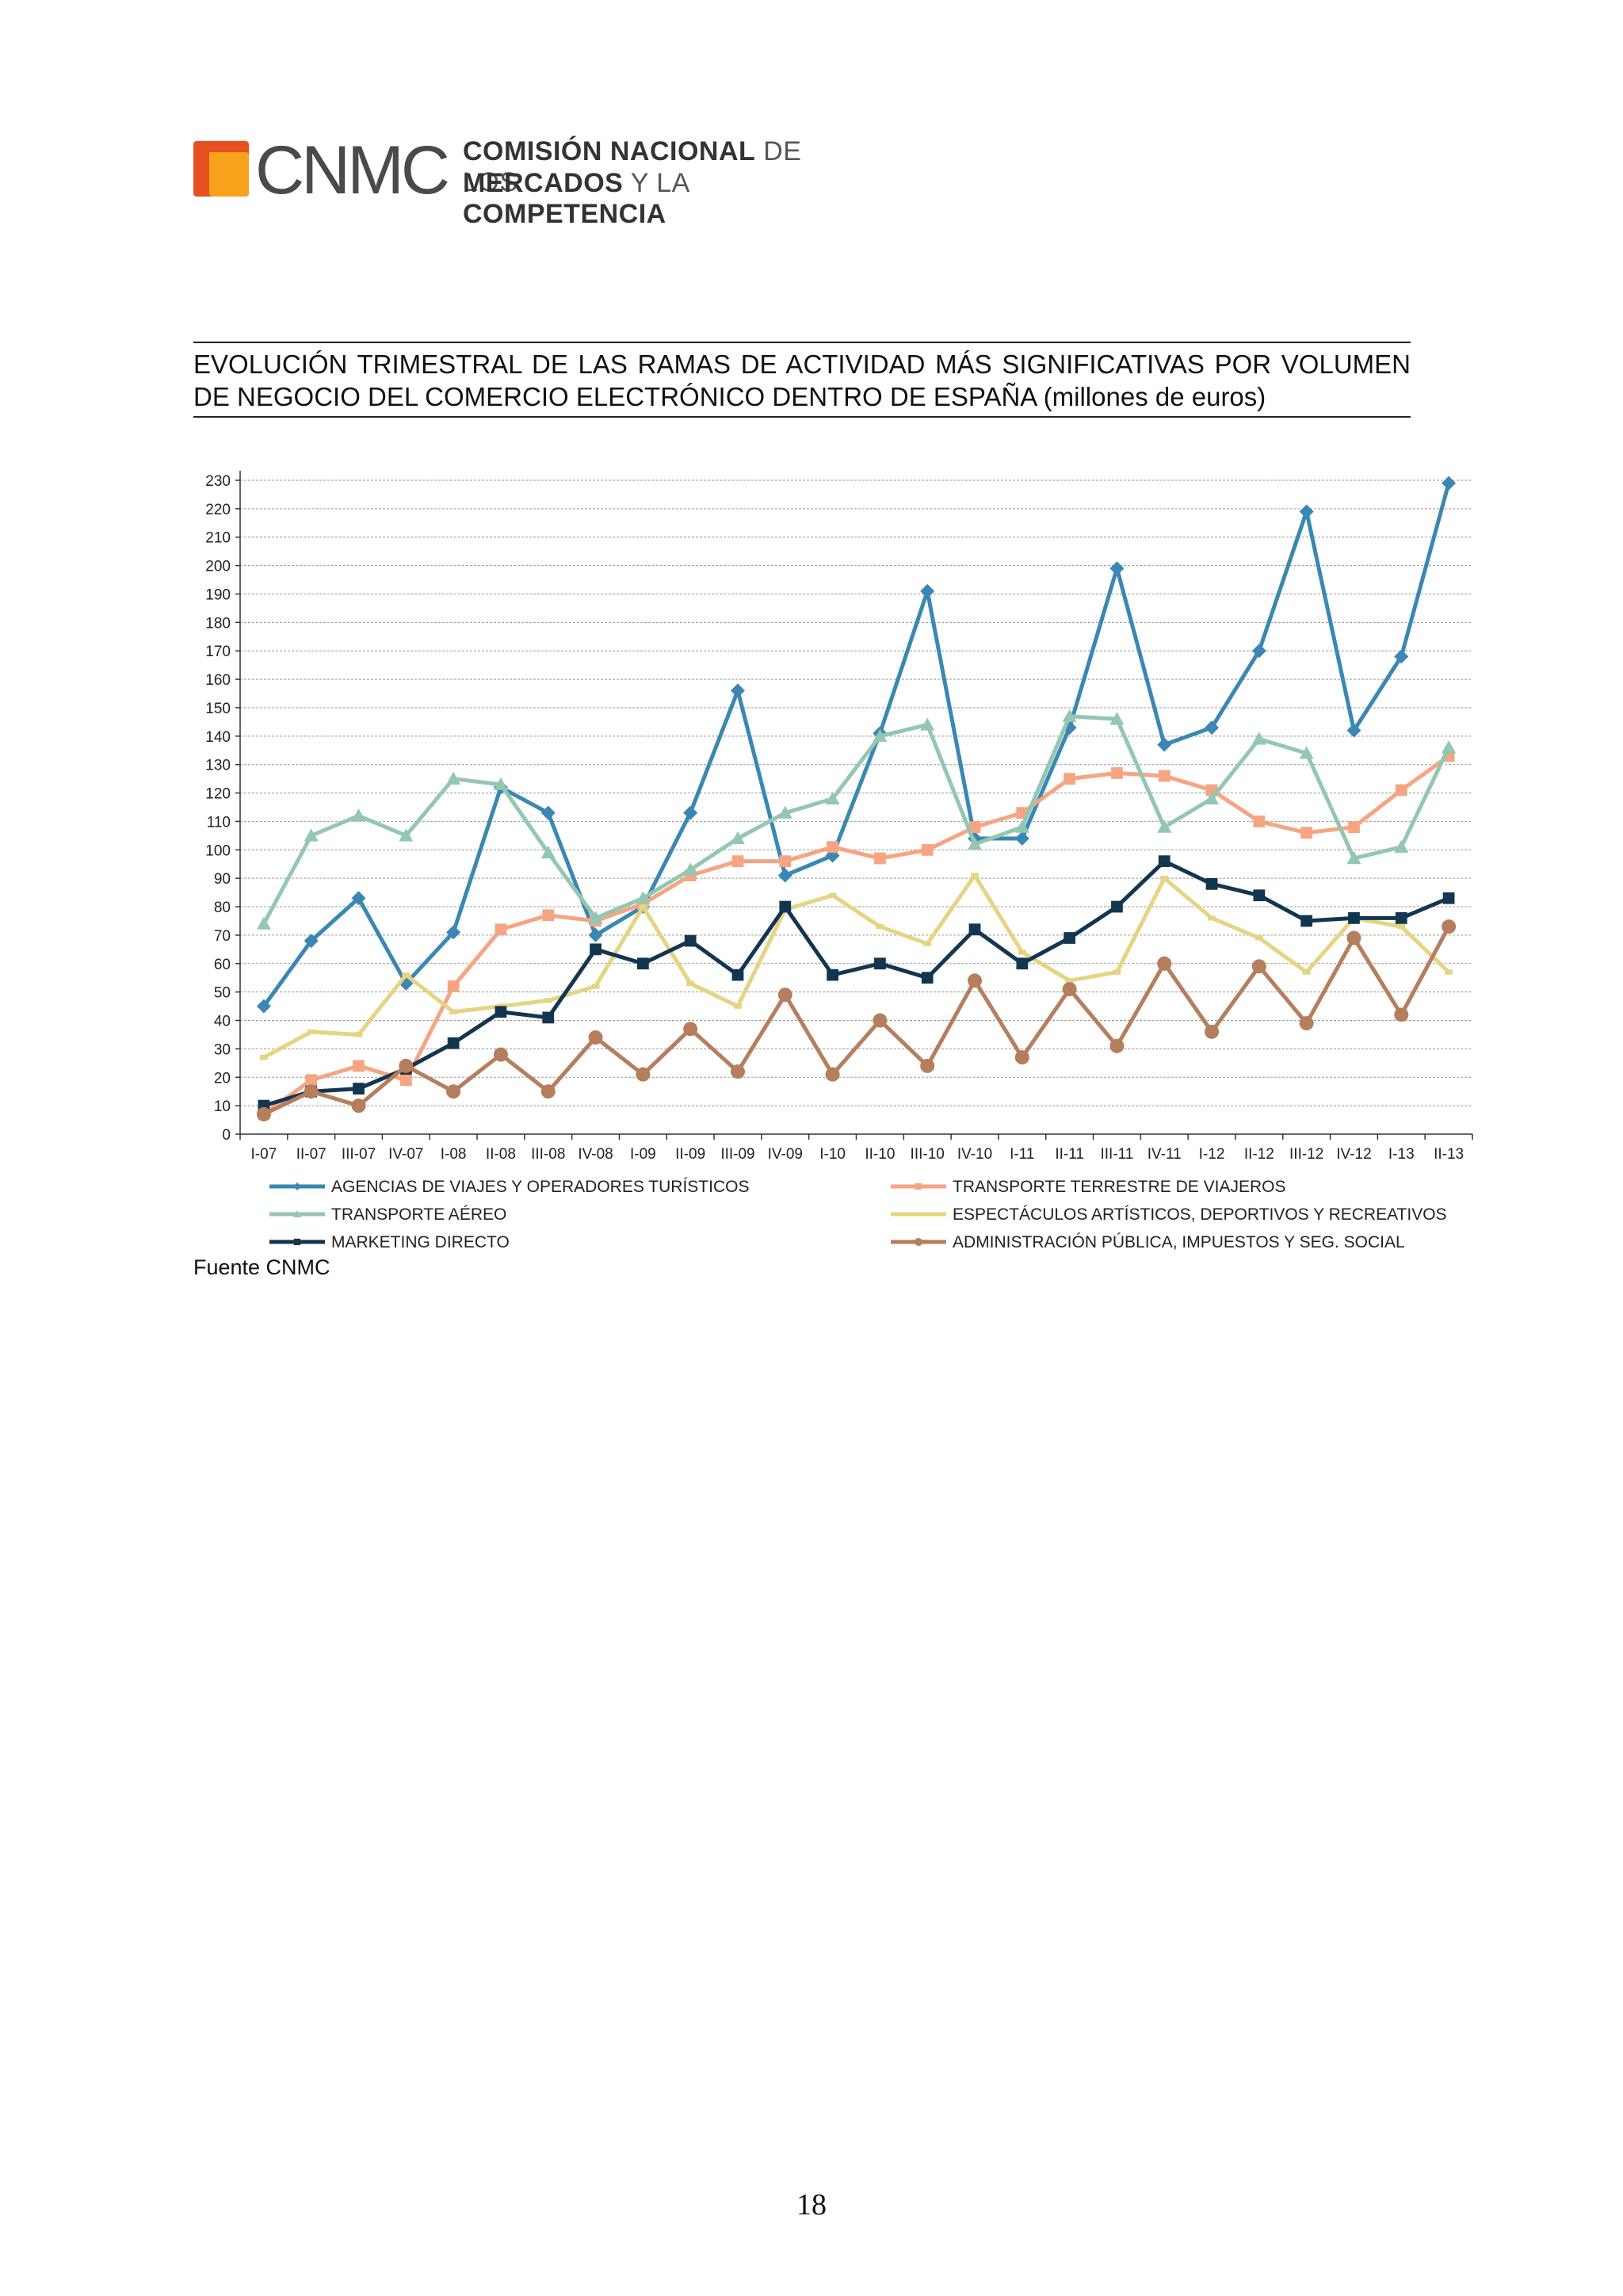 Image resolution: width=1623 pixels, height=2296 pixels. I want to click on page-number: 18, so click(811, 2205).